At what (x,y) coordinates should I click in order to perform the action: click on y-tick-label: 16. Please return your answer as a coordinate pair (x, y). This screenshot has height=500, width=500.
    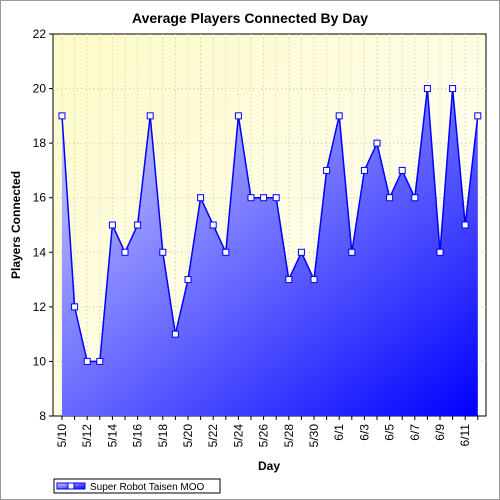
    Looking at the image, I should click on (40, 198).